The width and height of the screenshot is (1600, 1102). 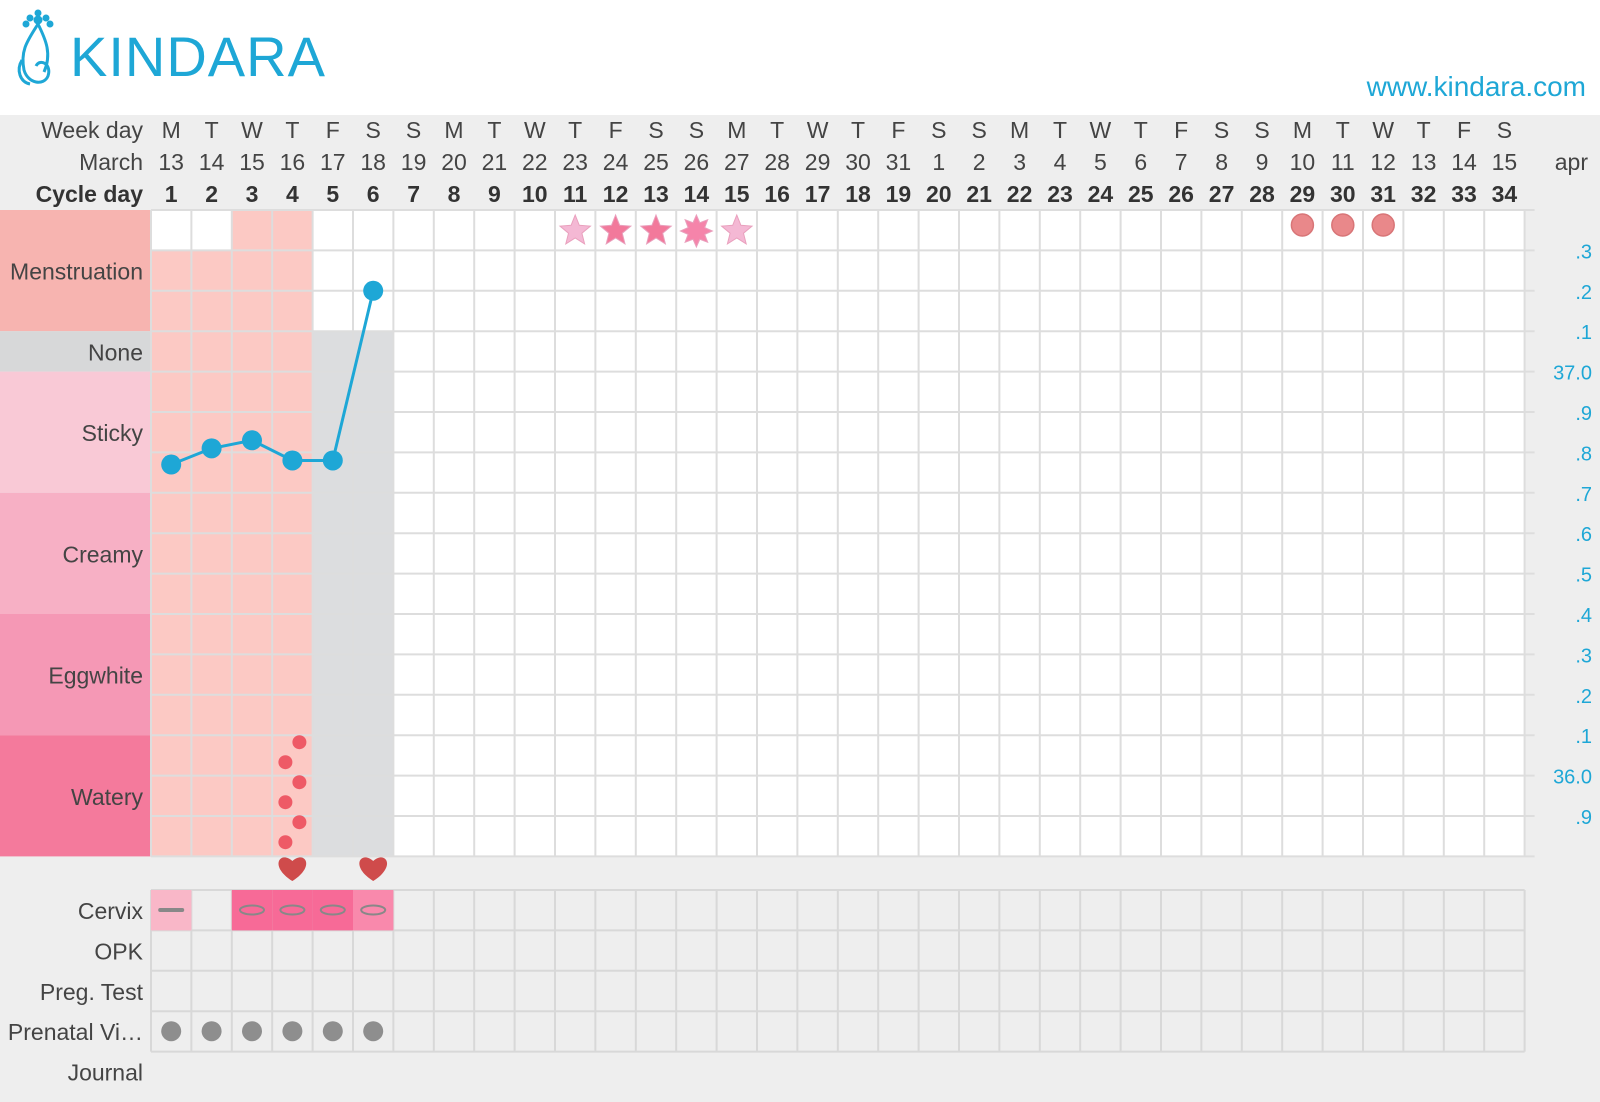 I want to click on fluid-label-none: None, so click(x=115, y=352).